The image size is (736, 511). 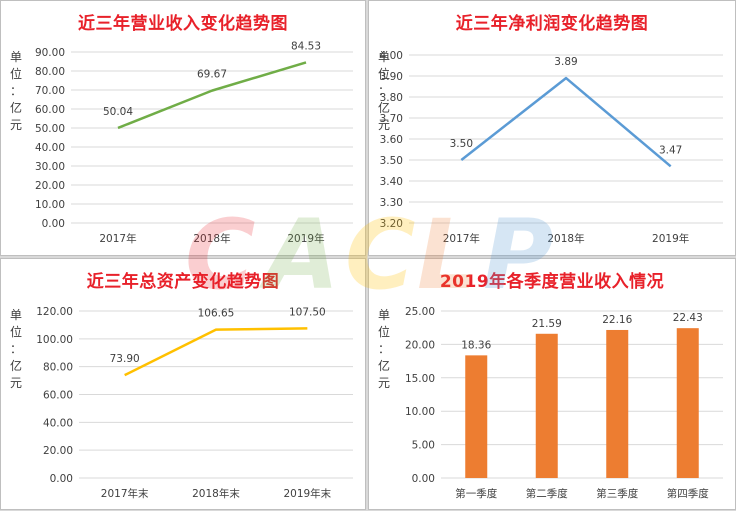 I want to click on x-tick-label: 第三季度, so click(x=617, y=493).